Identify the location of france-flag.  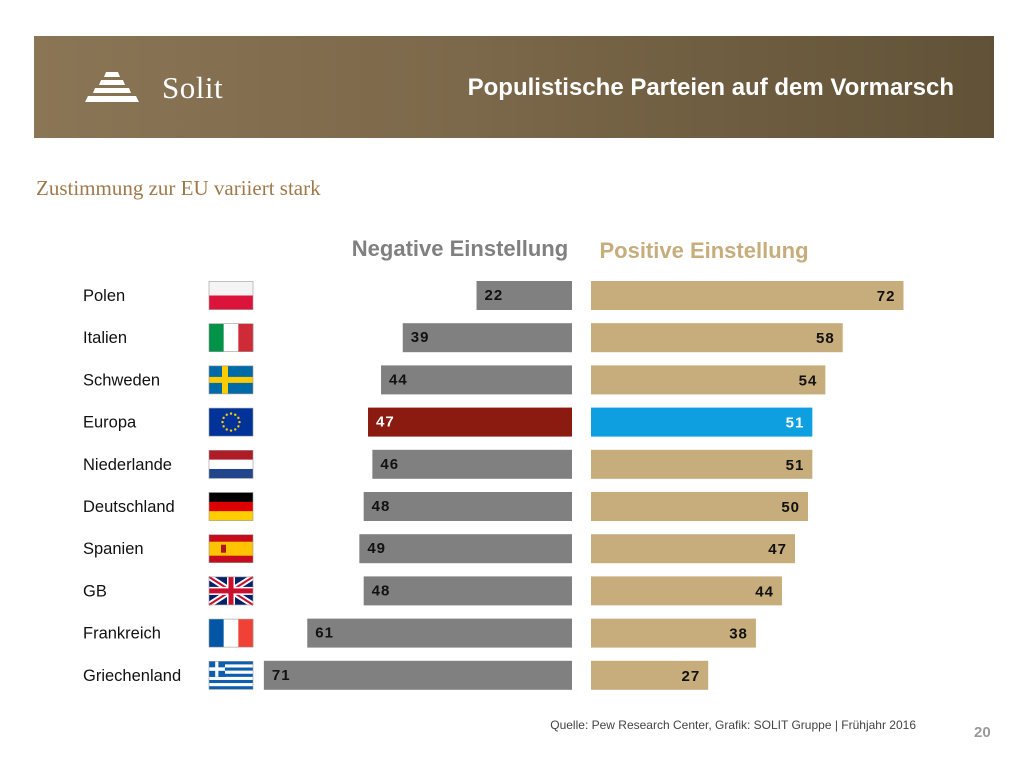
(231, 633).